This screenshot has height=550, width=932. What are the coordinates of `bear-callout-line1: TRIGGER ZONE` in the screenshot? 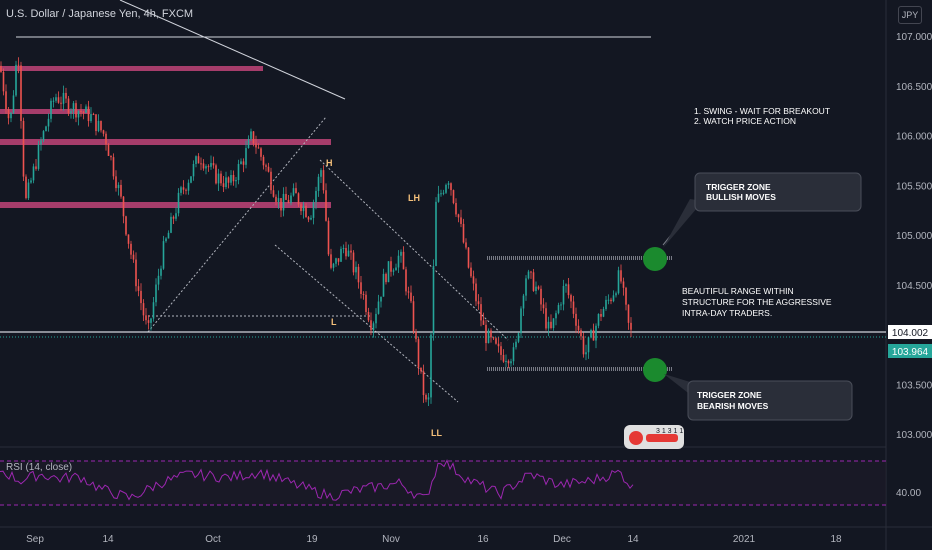 It's located at (729, 395).